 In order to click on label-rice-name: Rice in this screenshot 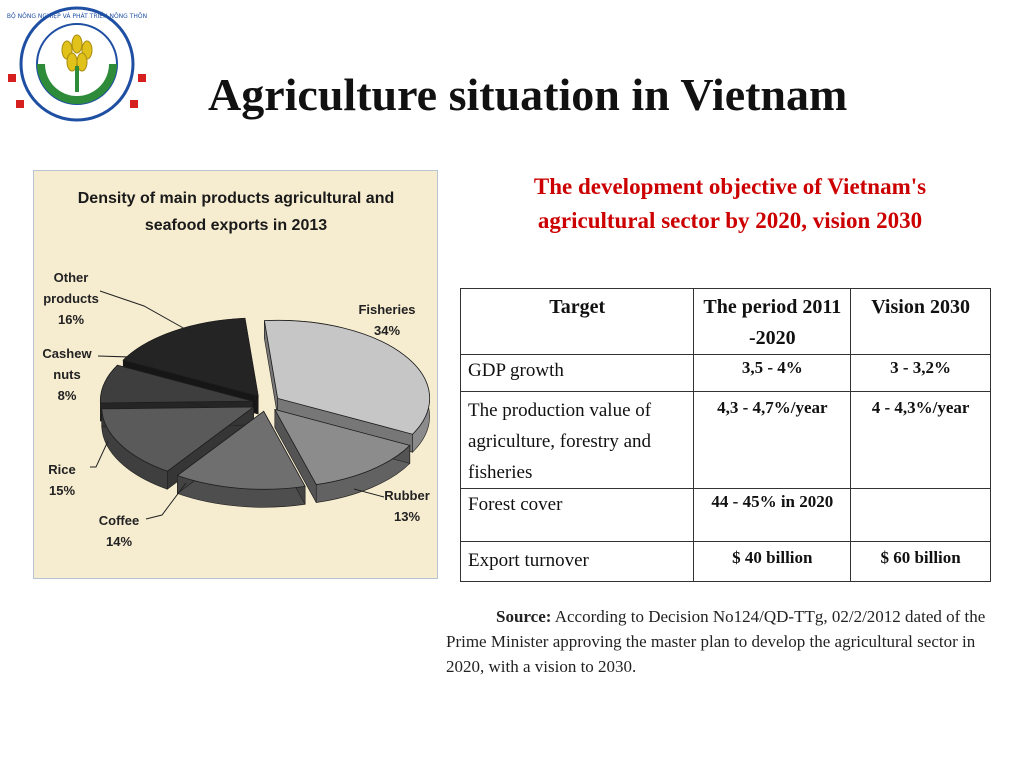, I will do `click(62, 469)`.